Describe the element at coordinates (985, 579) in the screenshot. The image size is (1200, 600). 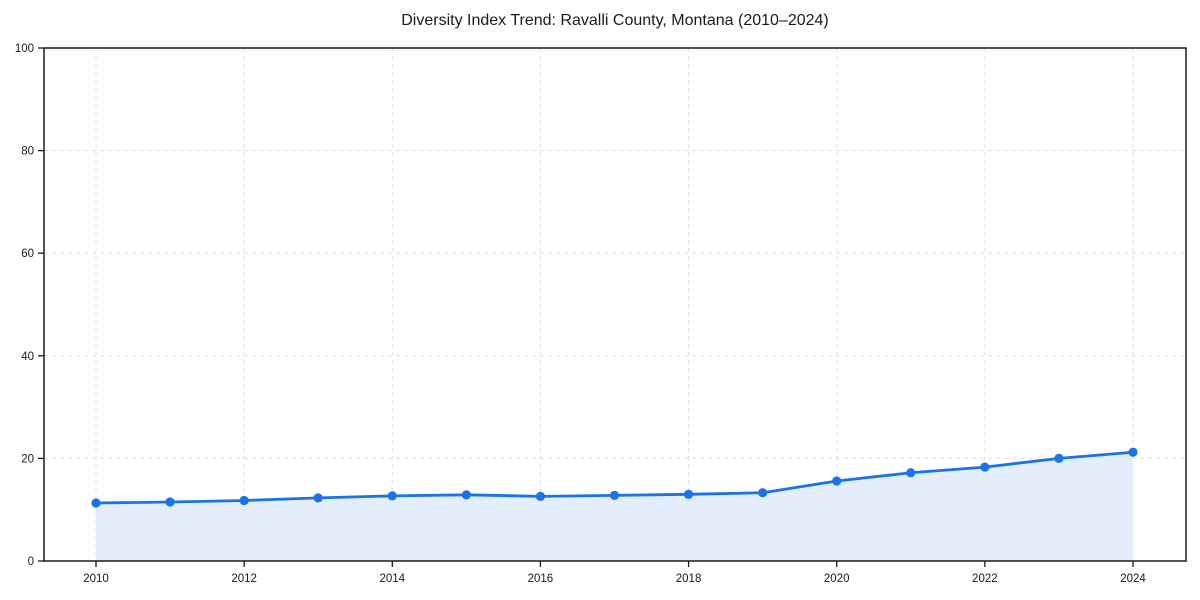
I see `x-tick-label: 2022` at that location.